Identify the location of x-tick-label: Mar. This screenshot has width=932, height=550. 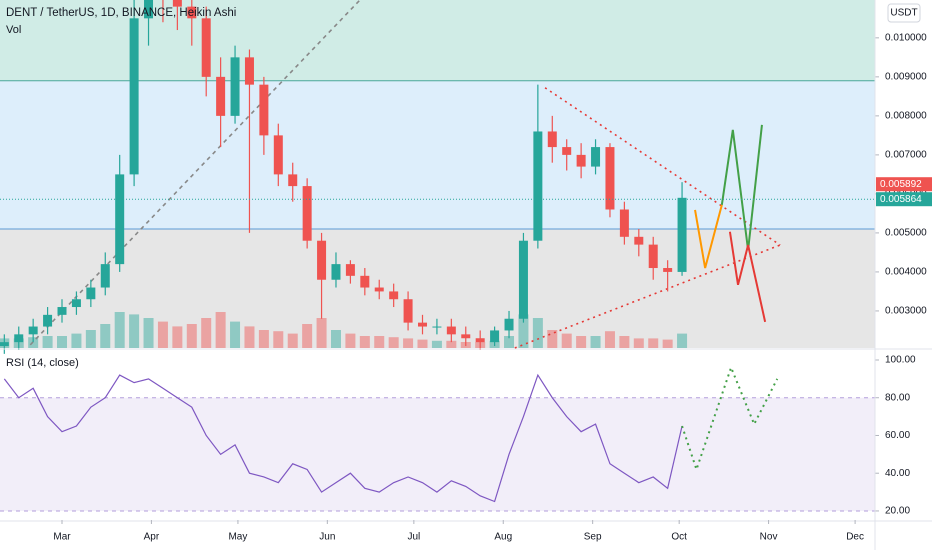
(62, 537).